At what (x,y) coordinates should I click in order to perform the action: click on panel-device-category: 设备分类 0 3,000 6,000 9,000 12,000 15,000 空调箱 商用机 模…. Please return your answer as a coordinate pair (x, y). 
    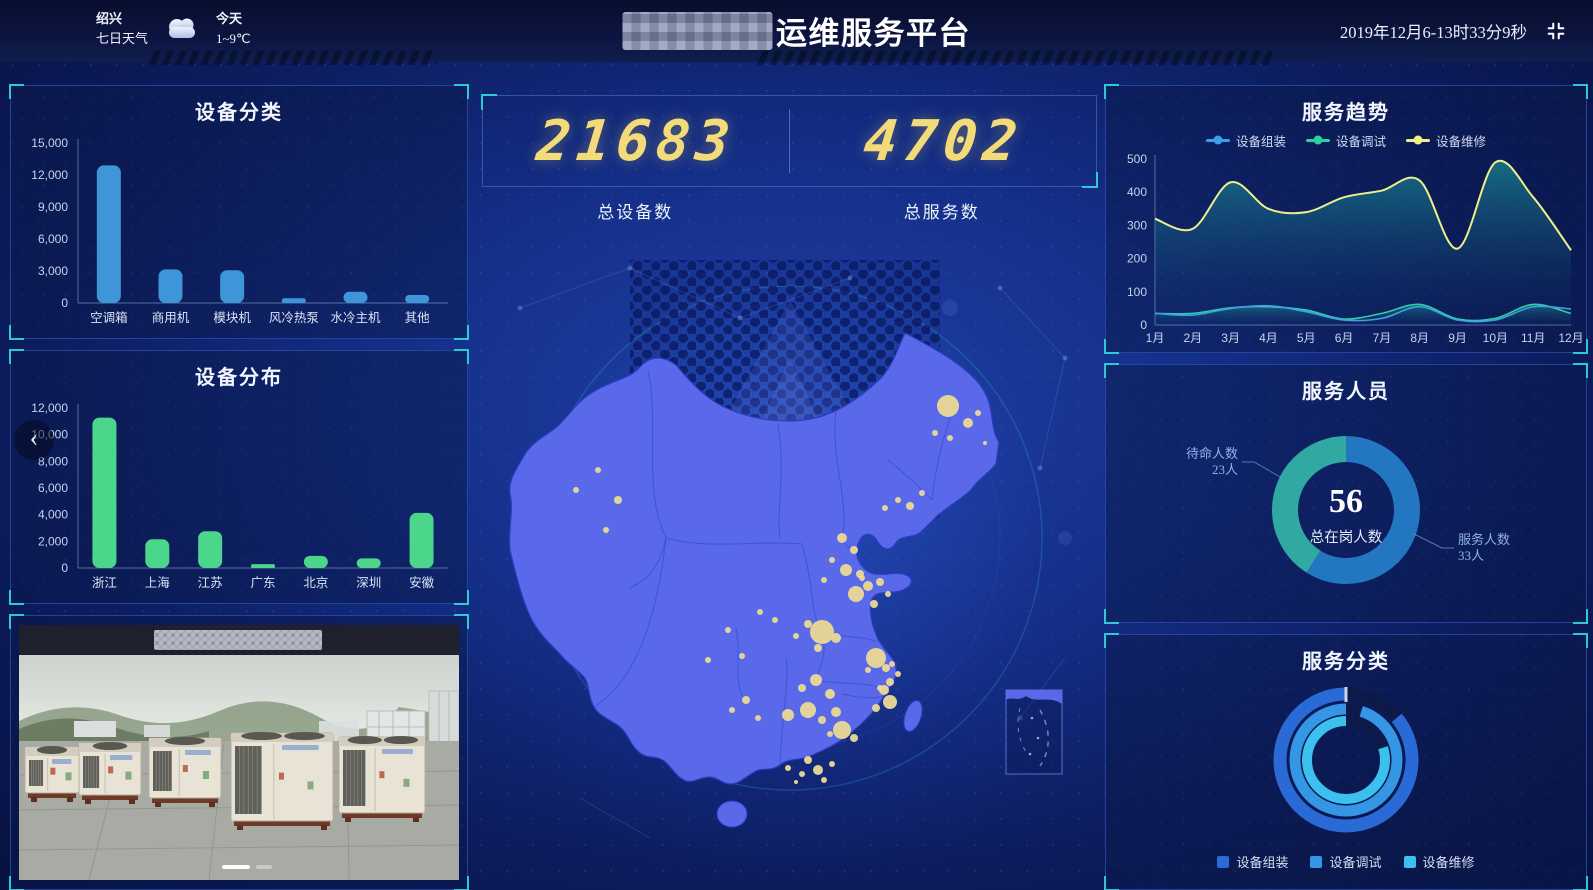
    Looking at the image, I should click on (239, 212).